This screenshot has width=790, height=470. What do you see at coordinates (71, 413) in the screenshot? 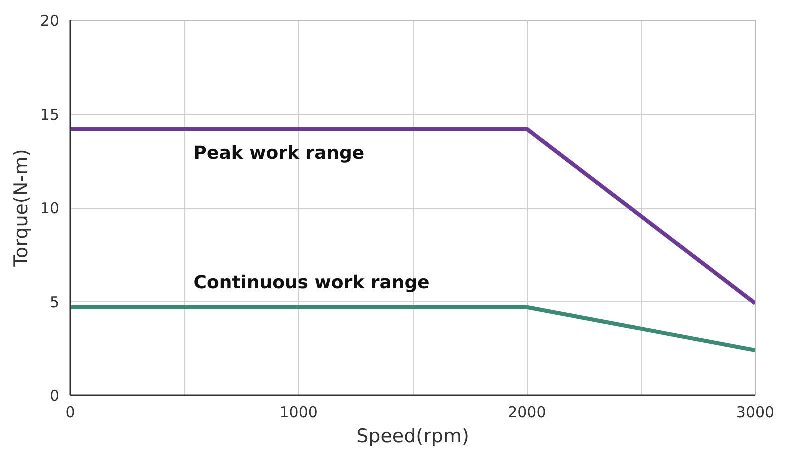
I see `x-tick-label: 0` at bounding box center [71, 413].